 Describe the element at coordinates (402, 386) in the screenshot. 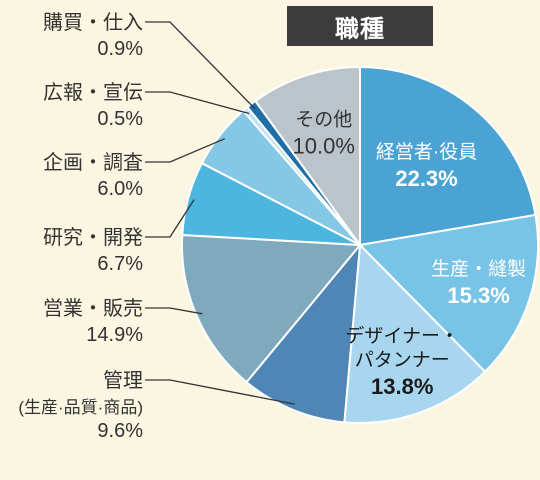

I see `slice-value: 13.8%` at that location.